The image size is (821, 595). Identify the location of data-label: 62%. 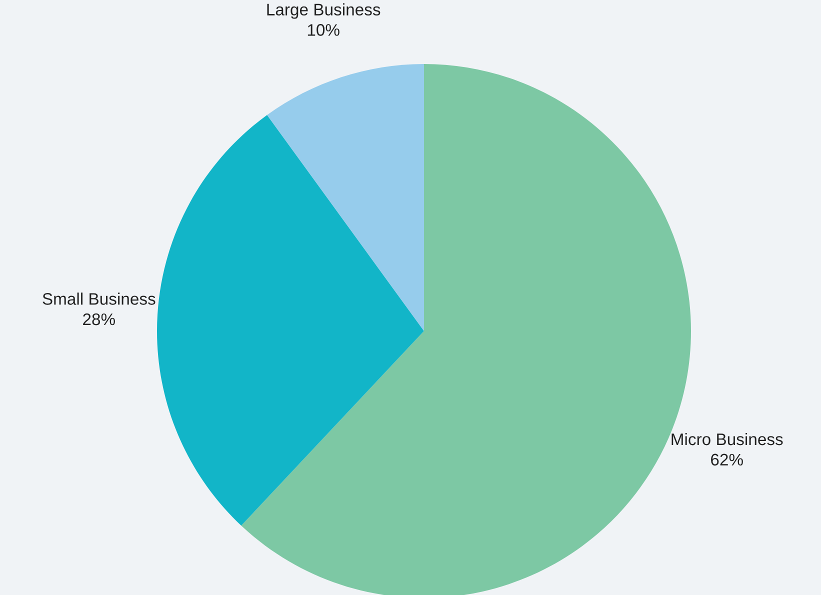
(727, 460).